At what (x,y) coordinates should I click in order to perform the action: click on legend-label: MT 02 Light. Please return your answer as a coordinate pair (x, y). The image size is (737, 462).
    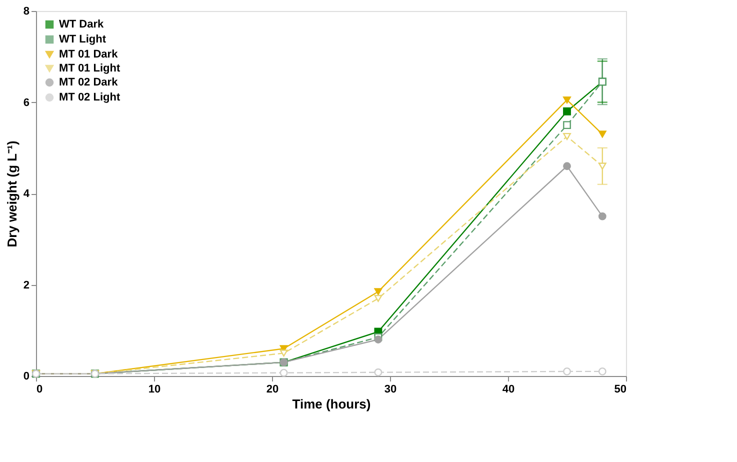
    Looking at the image, I should click on (89, 98).